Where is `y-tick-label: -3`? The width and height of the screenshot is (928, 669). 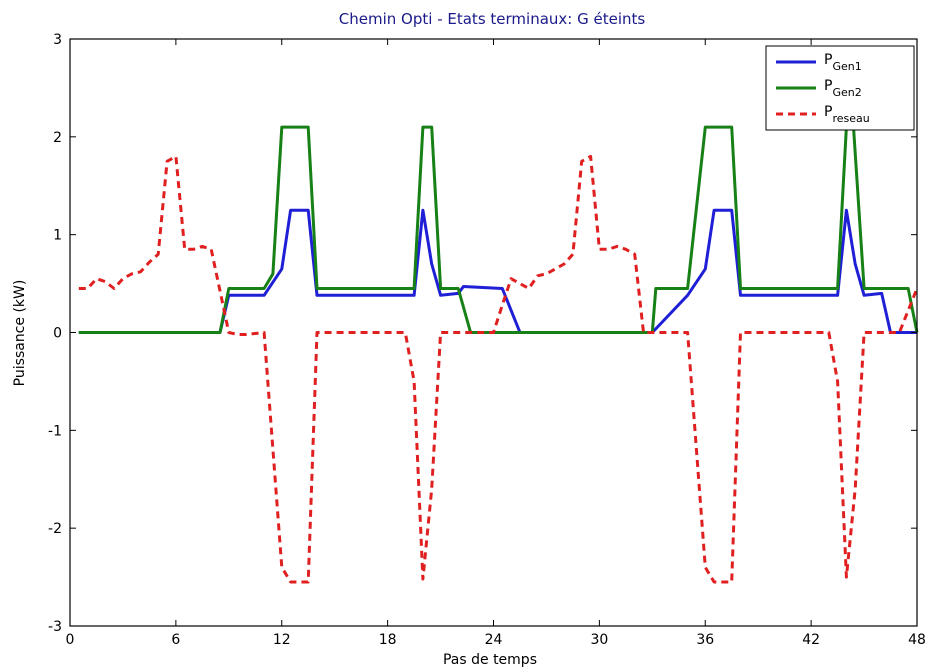 y-tick-label: -3 is located at coordinates (55, 627).